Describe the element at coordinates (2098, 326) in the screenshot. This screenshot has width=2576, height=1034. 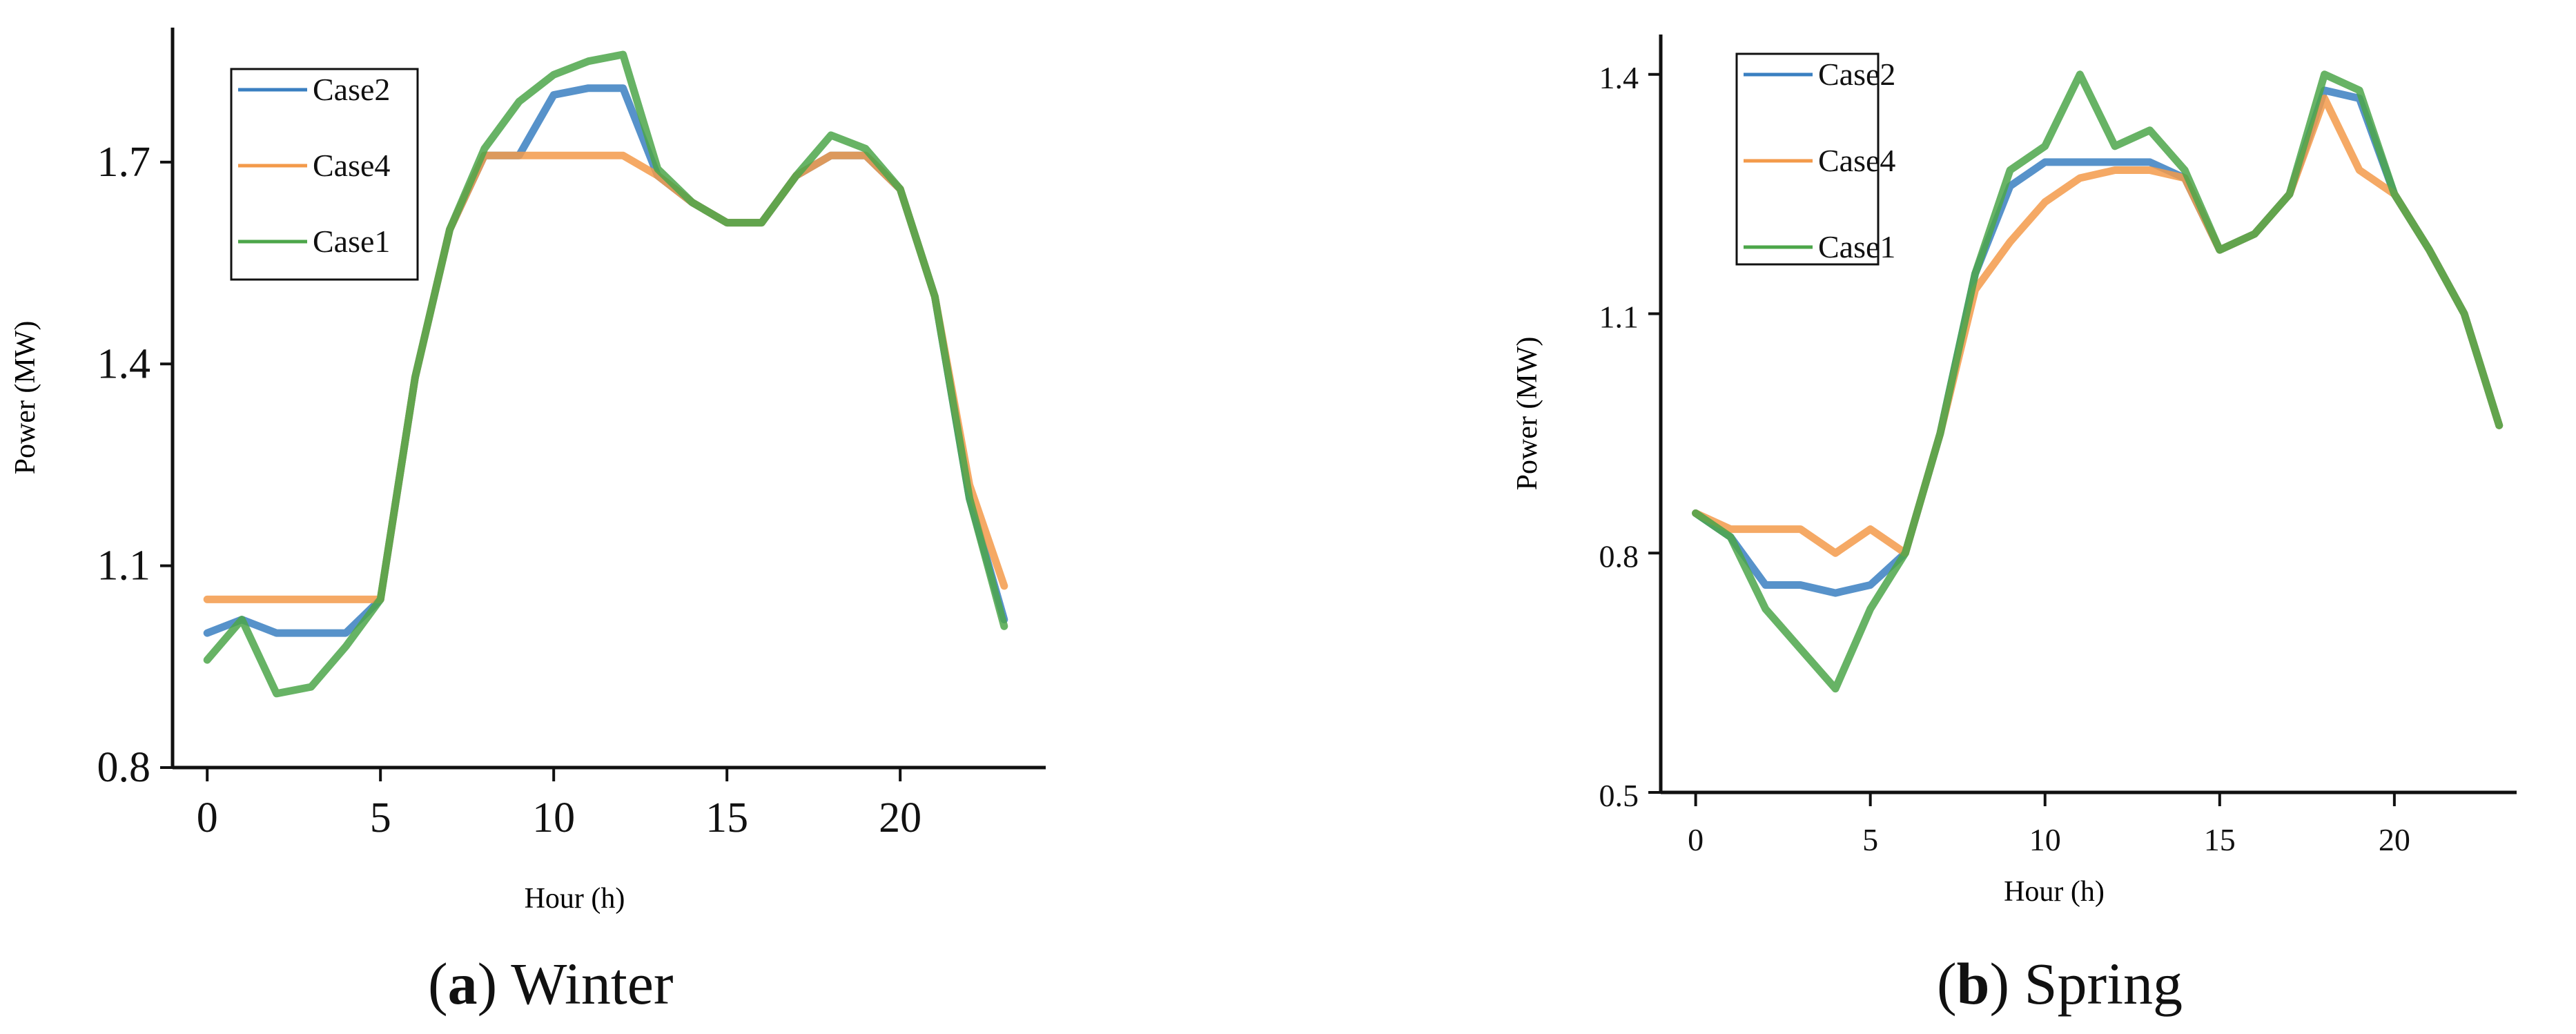
I see `series-line-case4` at that location.